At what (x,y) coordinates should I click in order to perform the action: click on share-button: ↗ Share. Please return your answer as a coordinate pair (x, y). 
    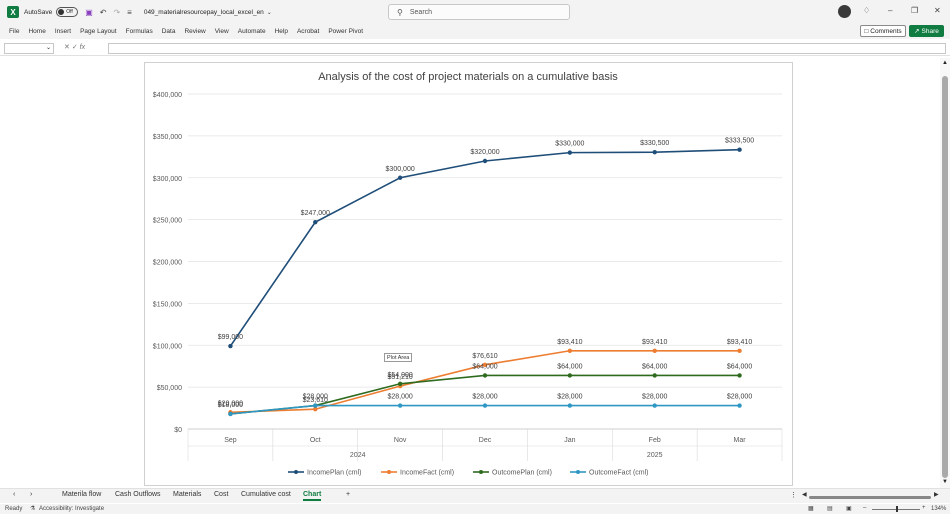
    Looking at the image, I should click on (926, 31).